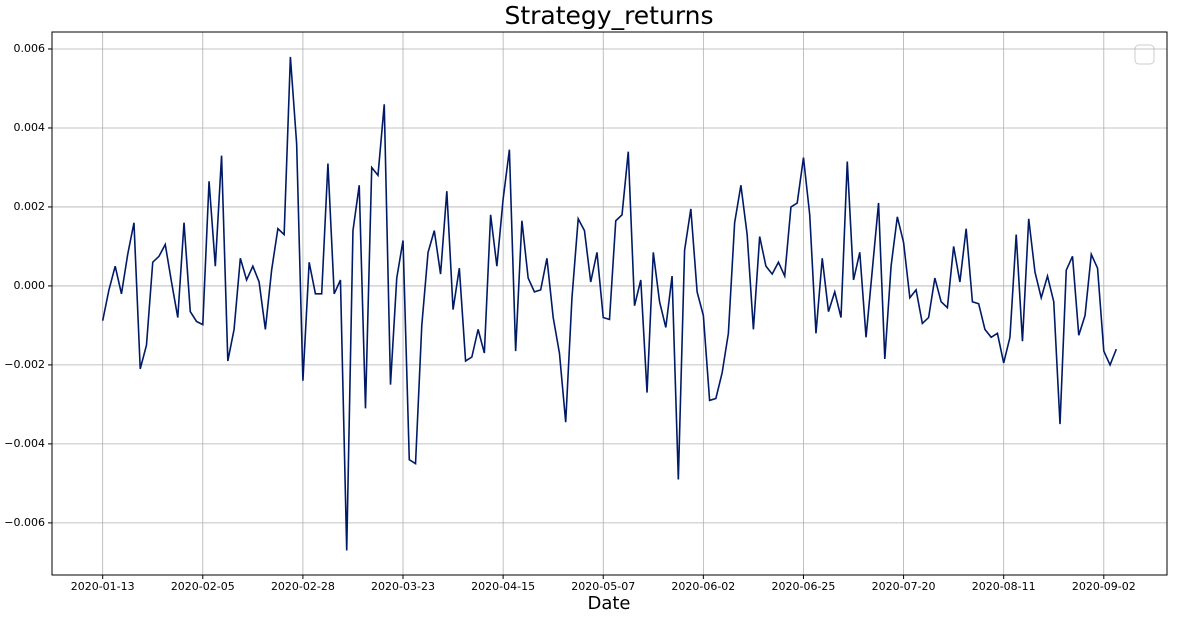 This screenshot has width=1177, height=621. Describe the element at coordinates (503, 586) in the screenshot. I see `x-tick-label: 2020-04-15` at that location.